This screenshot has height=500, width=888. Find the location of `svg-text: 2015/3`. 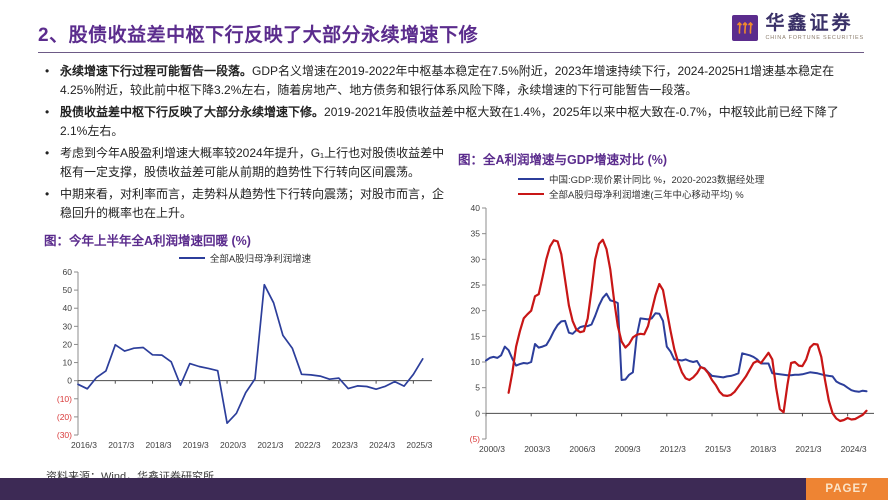

svg-text: 2015/3 is located at coordinates (718, 449).